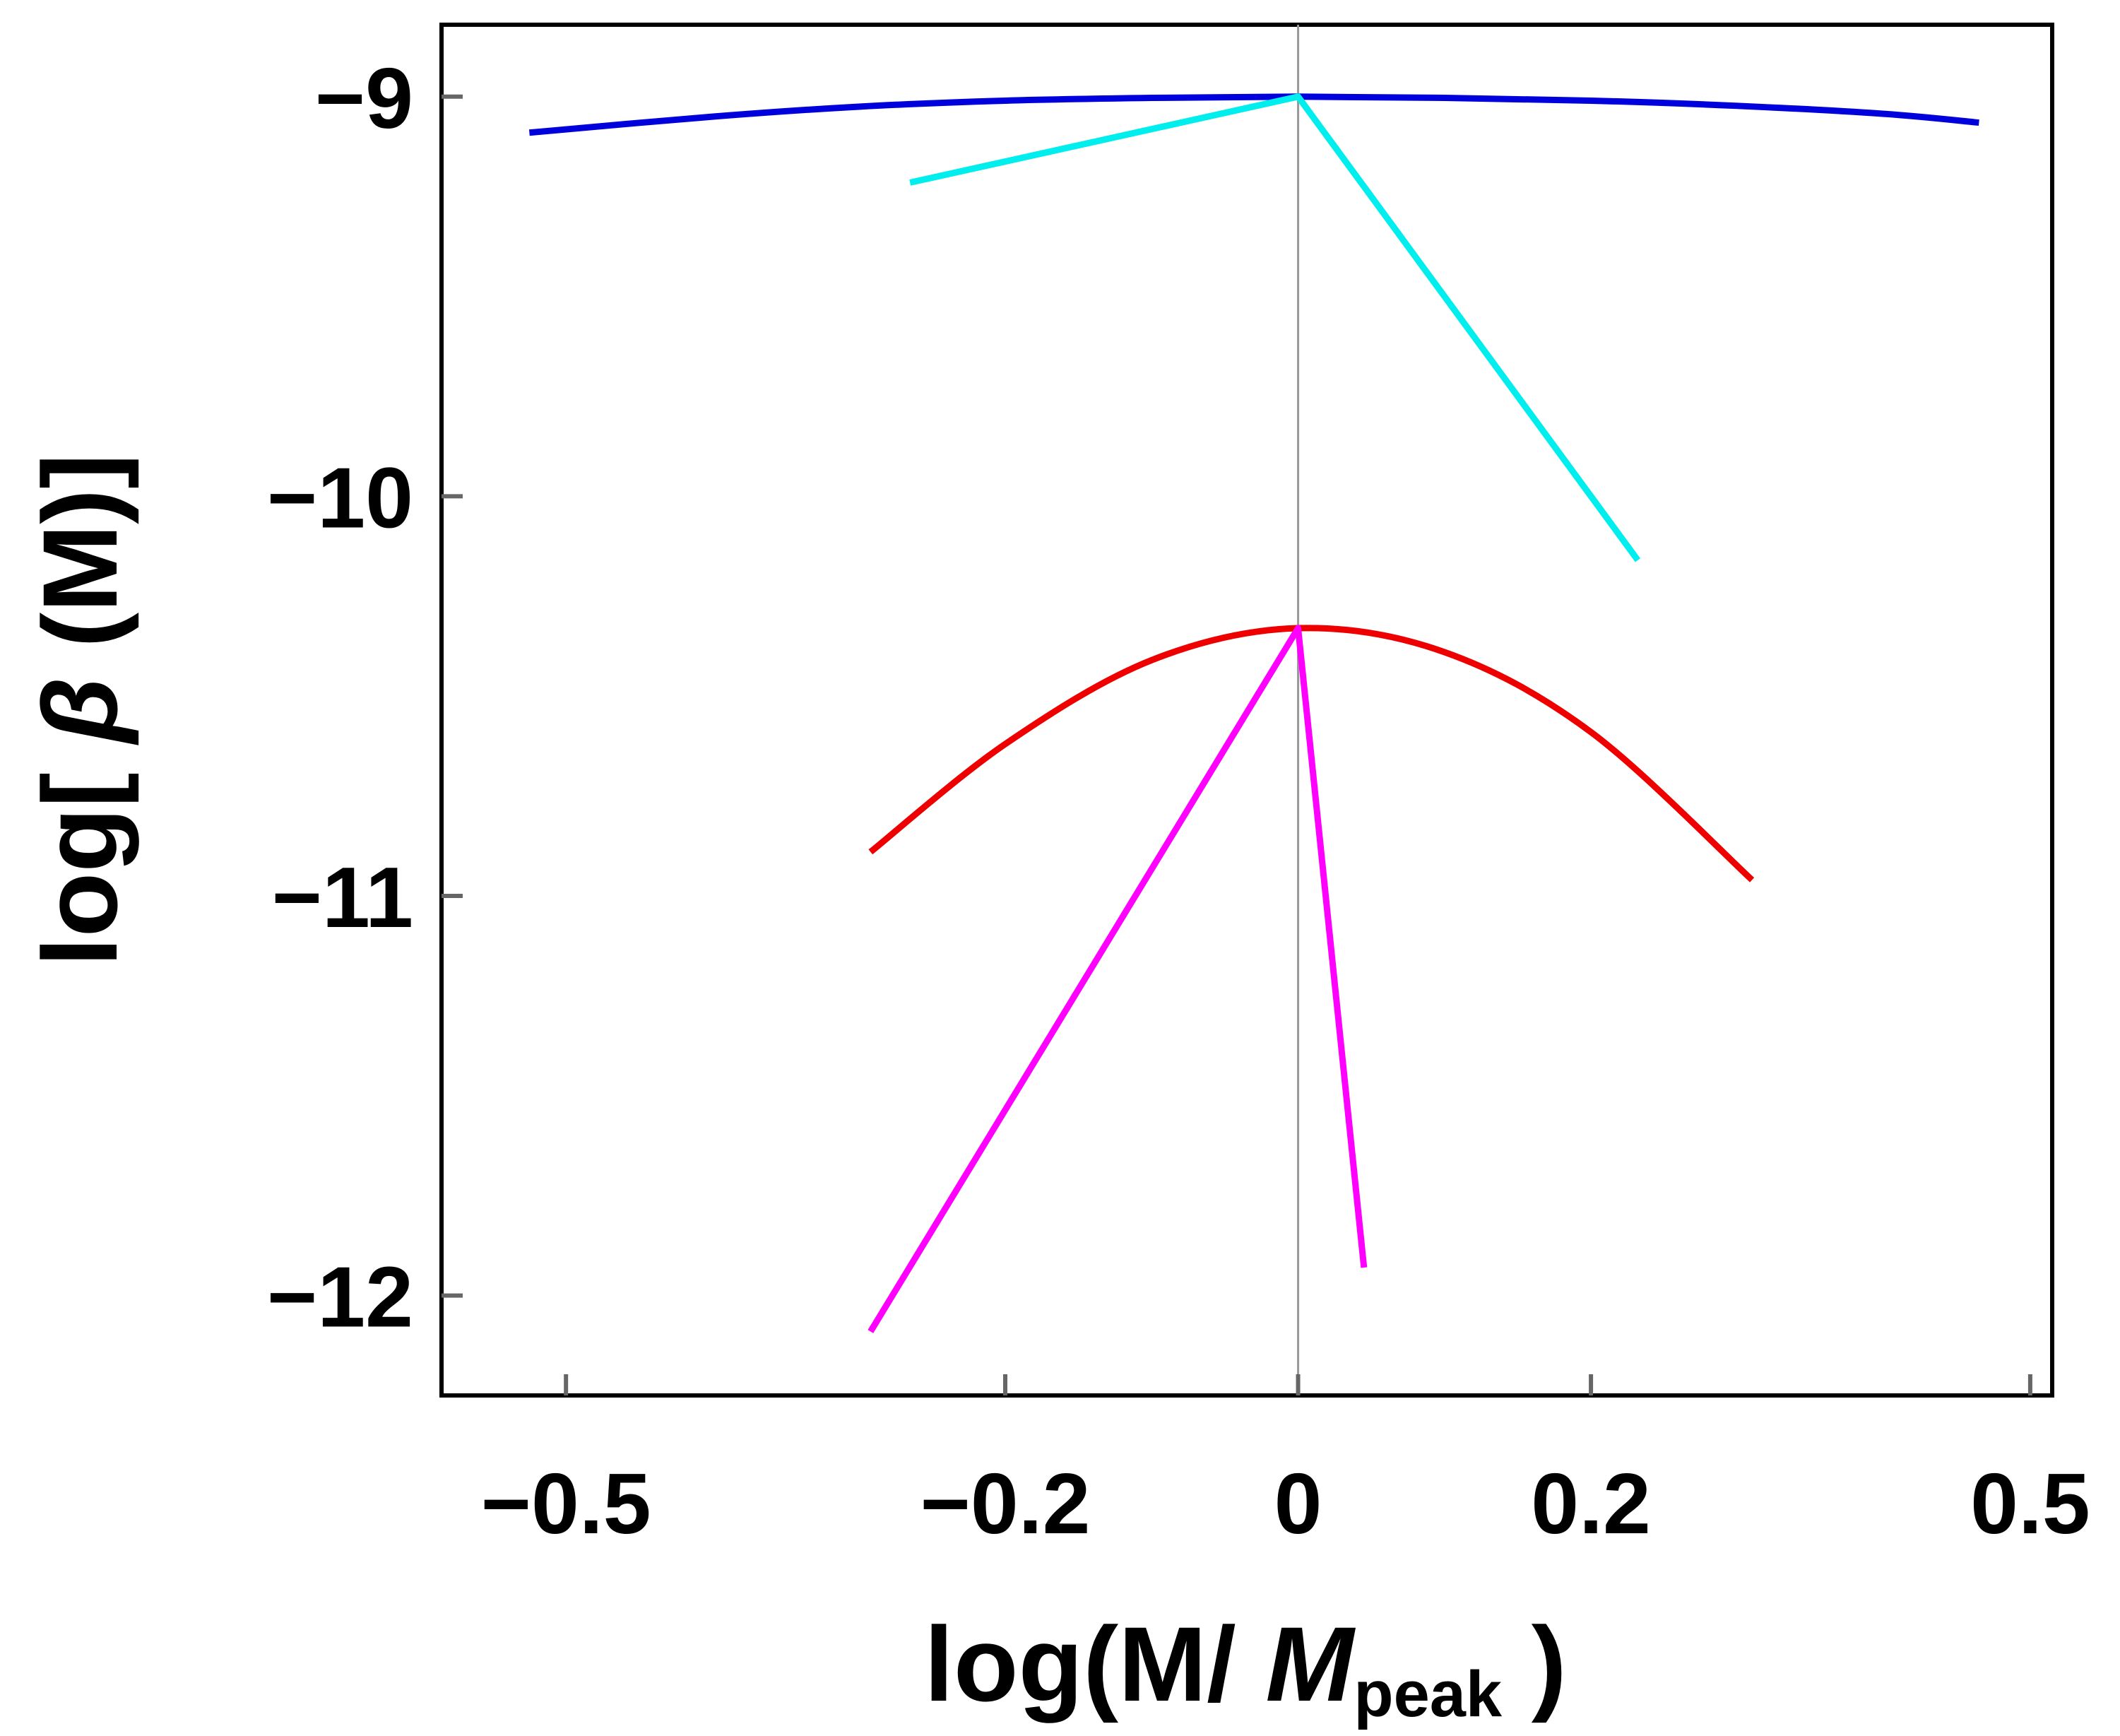  What do you see at coordinates (340, 497) in the screenshot?
I see `y-tick-label: −10` at bounding box center [340, 497].